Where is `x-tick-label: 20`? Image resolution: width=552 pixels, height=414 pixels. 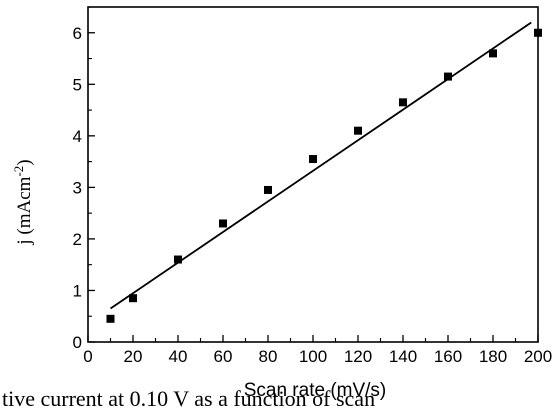 x-tick-label: 20 is located at coordinates (133, 356).